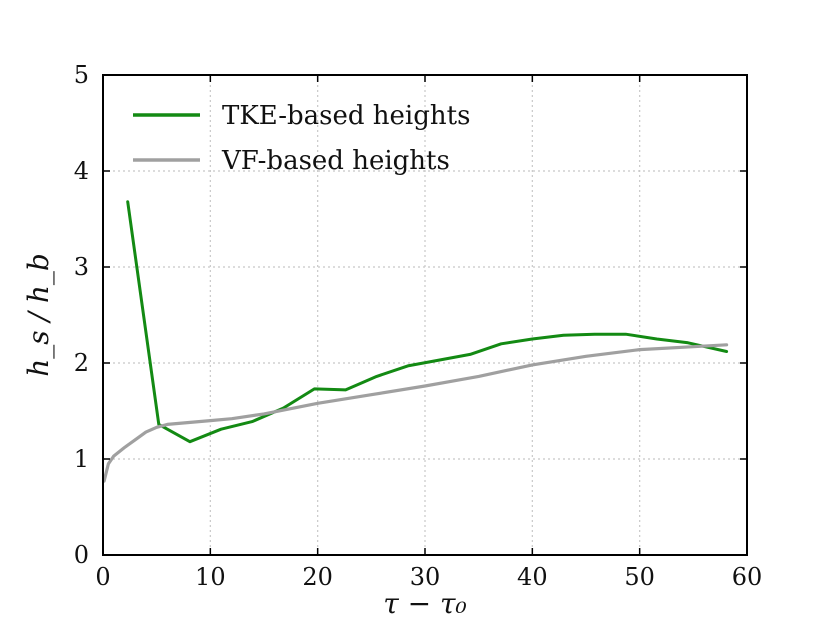 The height and width of the screenshot is (623, 830). I want to click on x-tick-label: 40, so click(532, 577).